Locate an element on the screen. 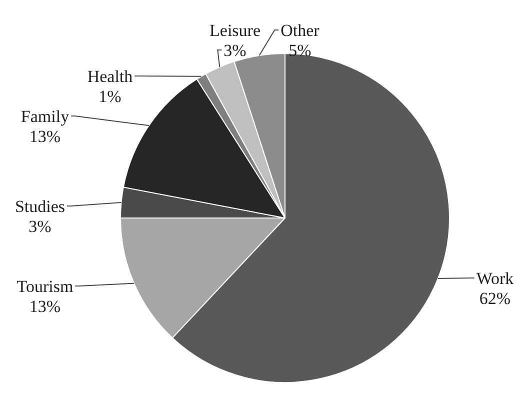 The image size is (521, 413). slice-label: Work is located at coordinates (495, 278).